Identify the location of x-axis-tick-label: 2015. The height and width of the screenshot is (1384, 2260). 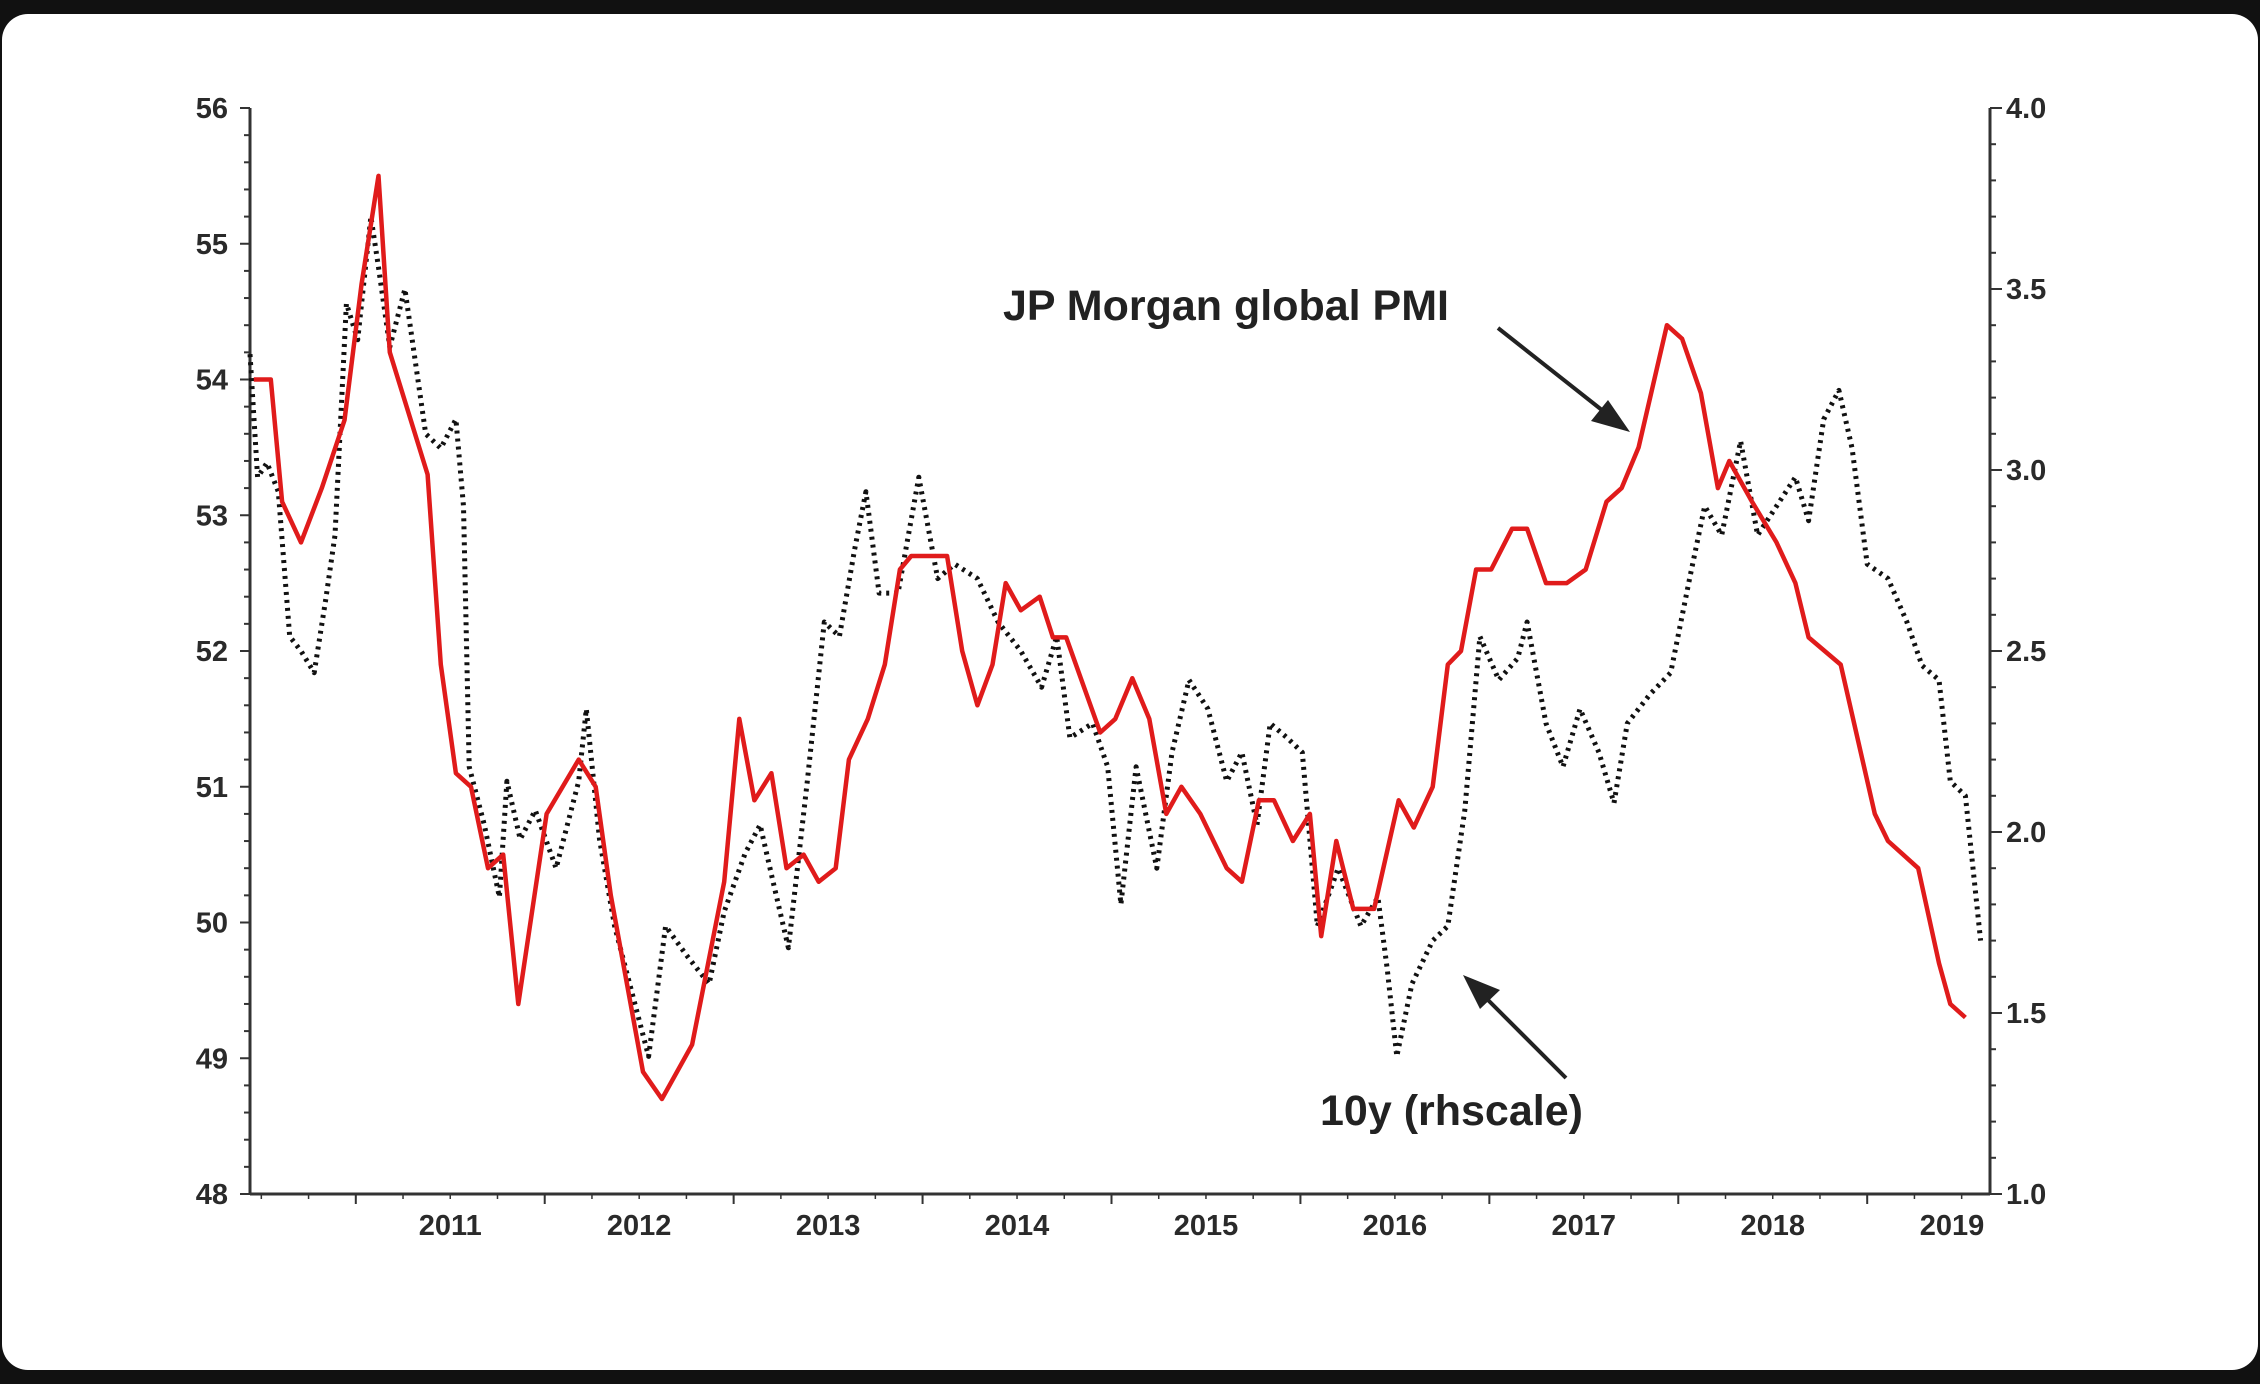
(1206, 1226).